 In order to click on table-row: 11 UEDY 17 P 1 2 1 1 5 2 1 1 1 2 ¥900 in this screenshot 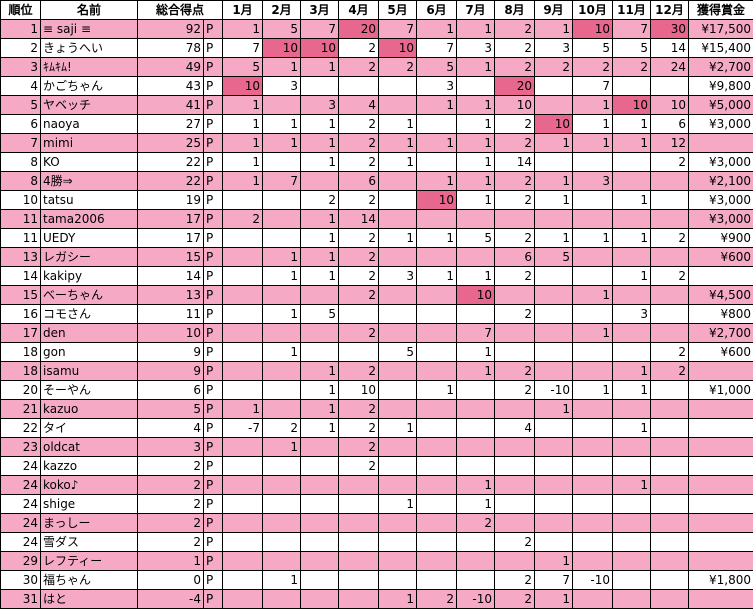, I will do `click(376, 238)`.